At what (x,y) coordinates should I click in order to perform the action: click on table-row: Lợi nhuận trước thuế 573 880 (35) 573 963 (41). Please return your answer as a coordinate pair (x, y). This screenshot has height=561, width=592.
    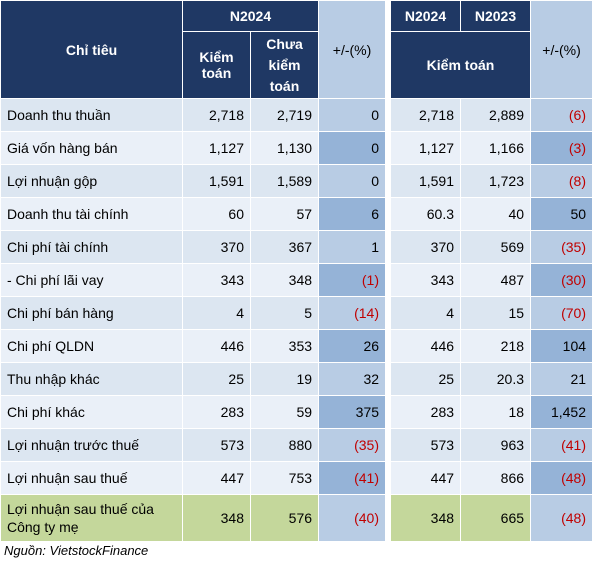
    Looking at the image, I should click on (296, 445).